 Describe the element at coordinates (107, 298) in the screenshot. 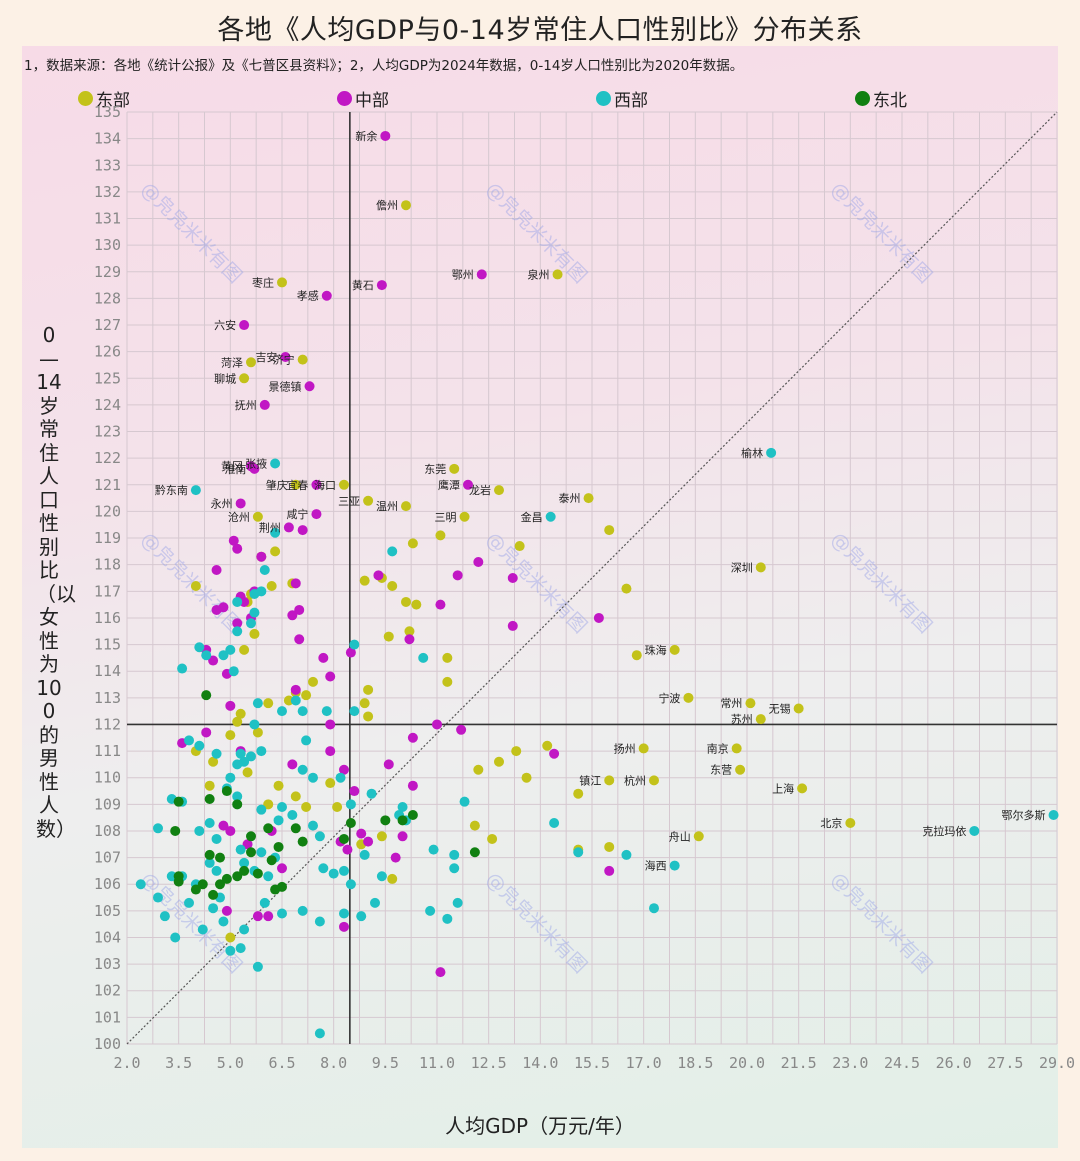

I see `y-tick-label: 128` at that location.